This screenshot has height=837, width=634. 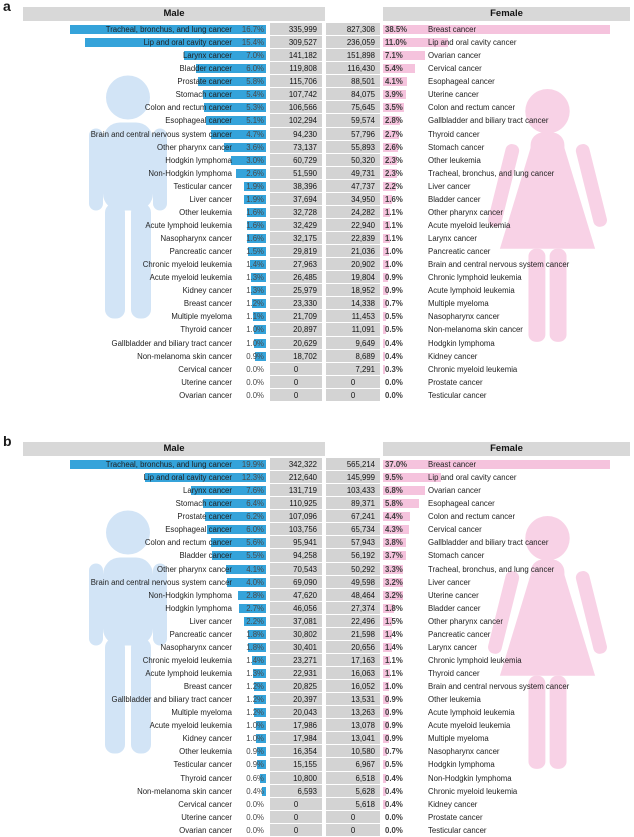 I want to click on female-cancer-label: Acute myeloid leukemia, so click(x=469, y=225).